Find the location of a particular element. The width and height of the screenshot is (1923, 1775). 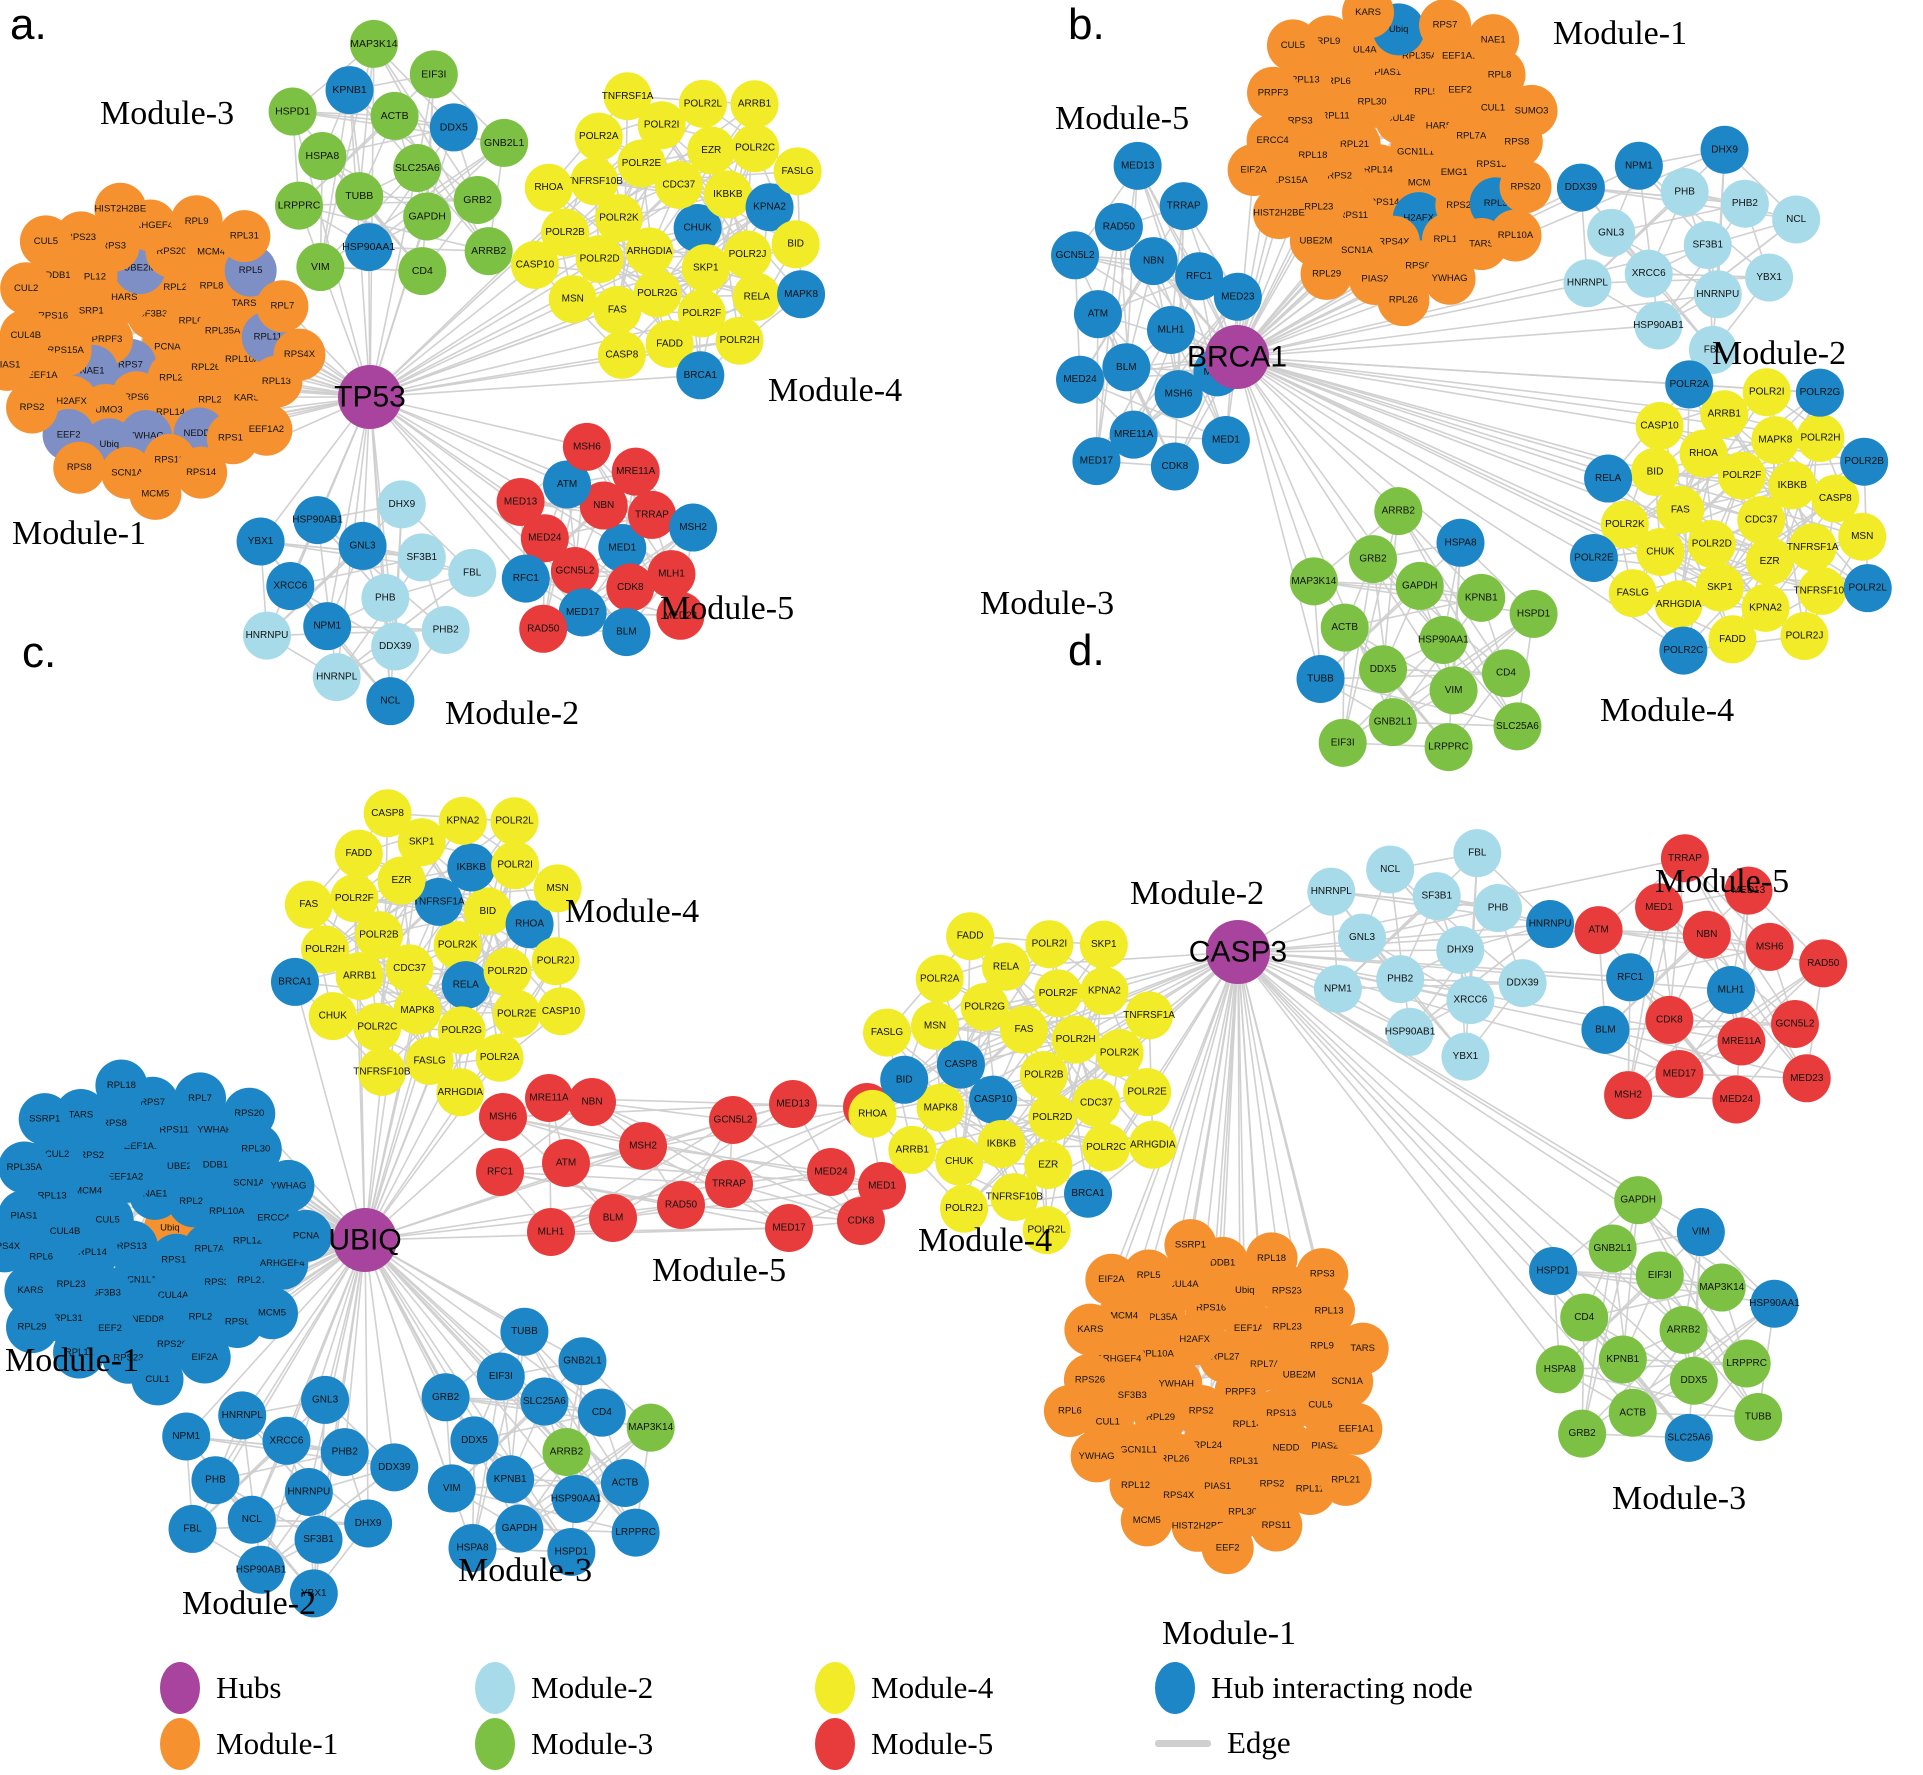

node-tnfrsf10b: TNFRSF10B is located at coordinates (382, 1071).